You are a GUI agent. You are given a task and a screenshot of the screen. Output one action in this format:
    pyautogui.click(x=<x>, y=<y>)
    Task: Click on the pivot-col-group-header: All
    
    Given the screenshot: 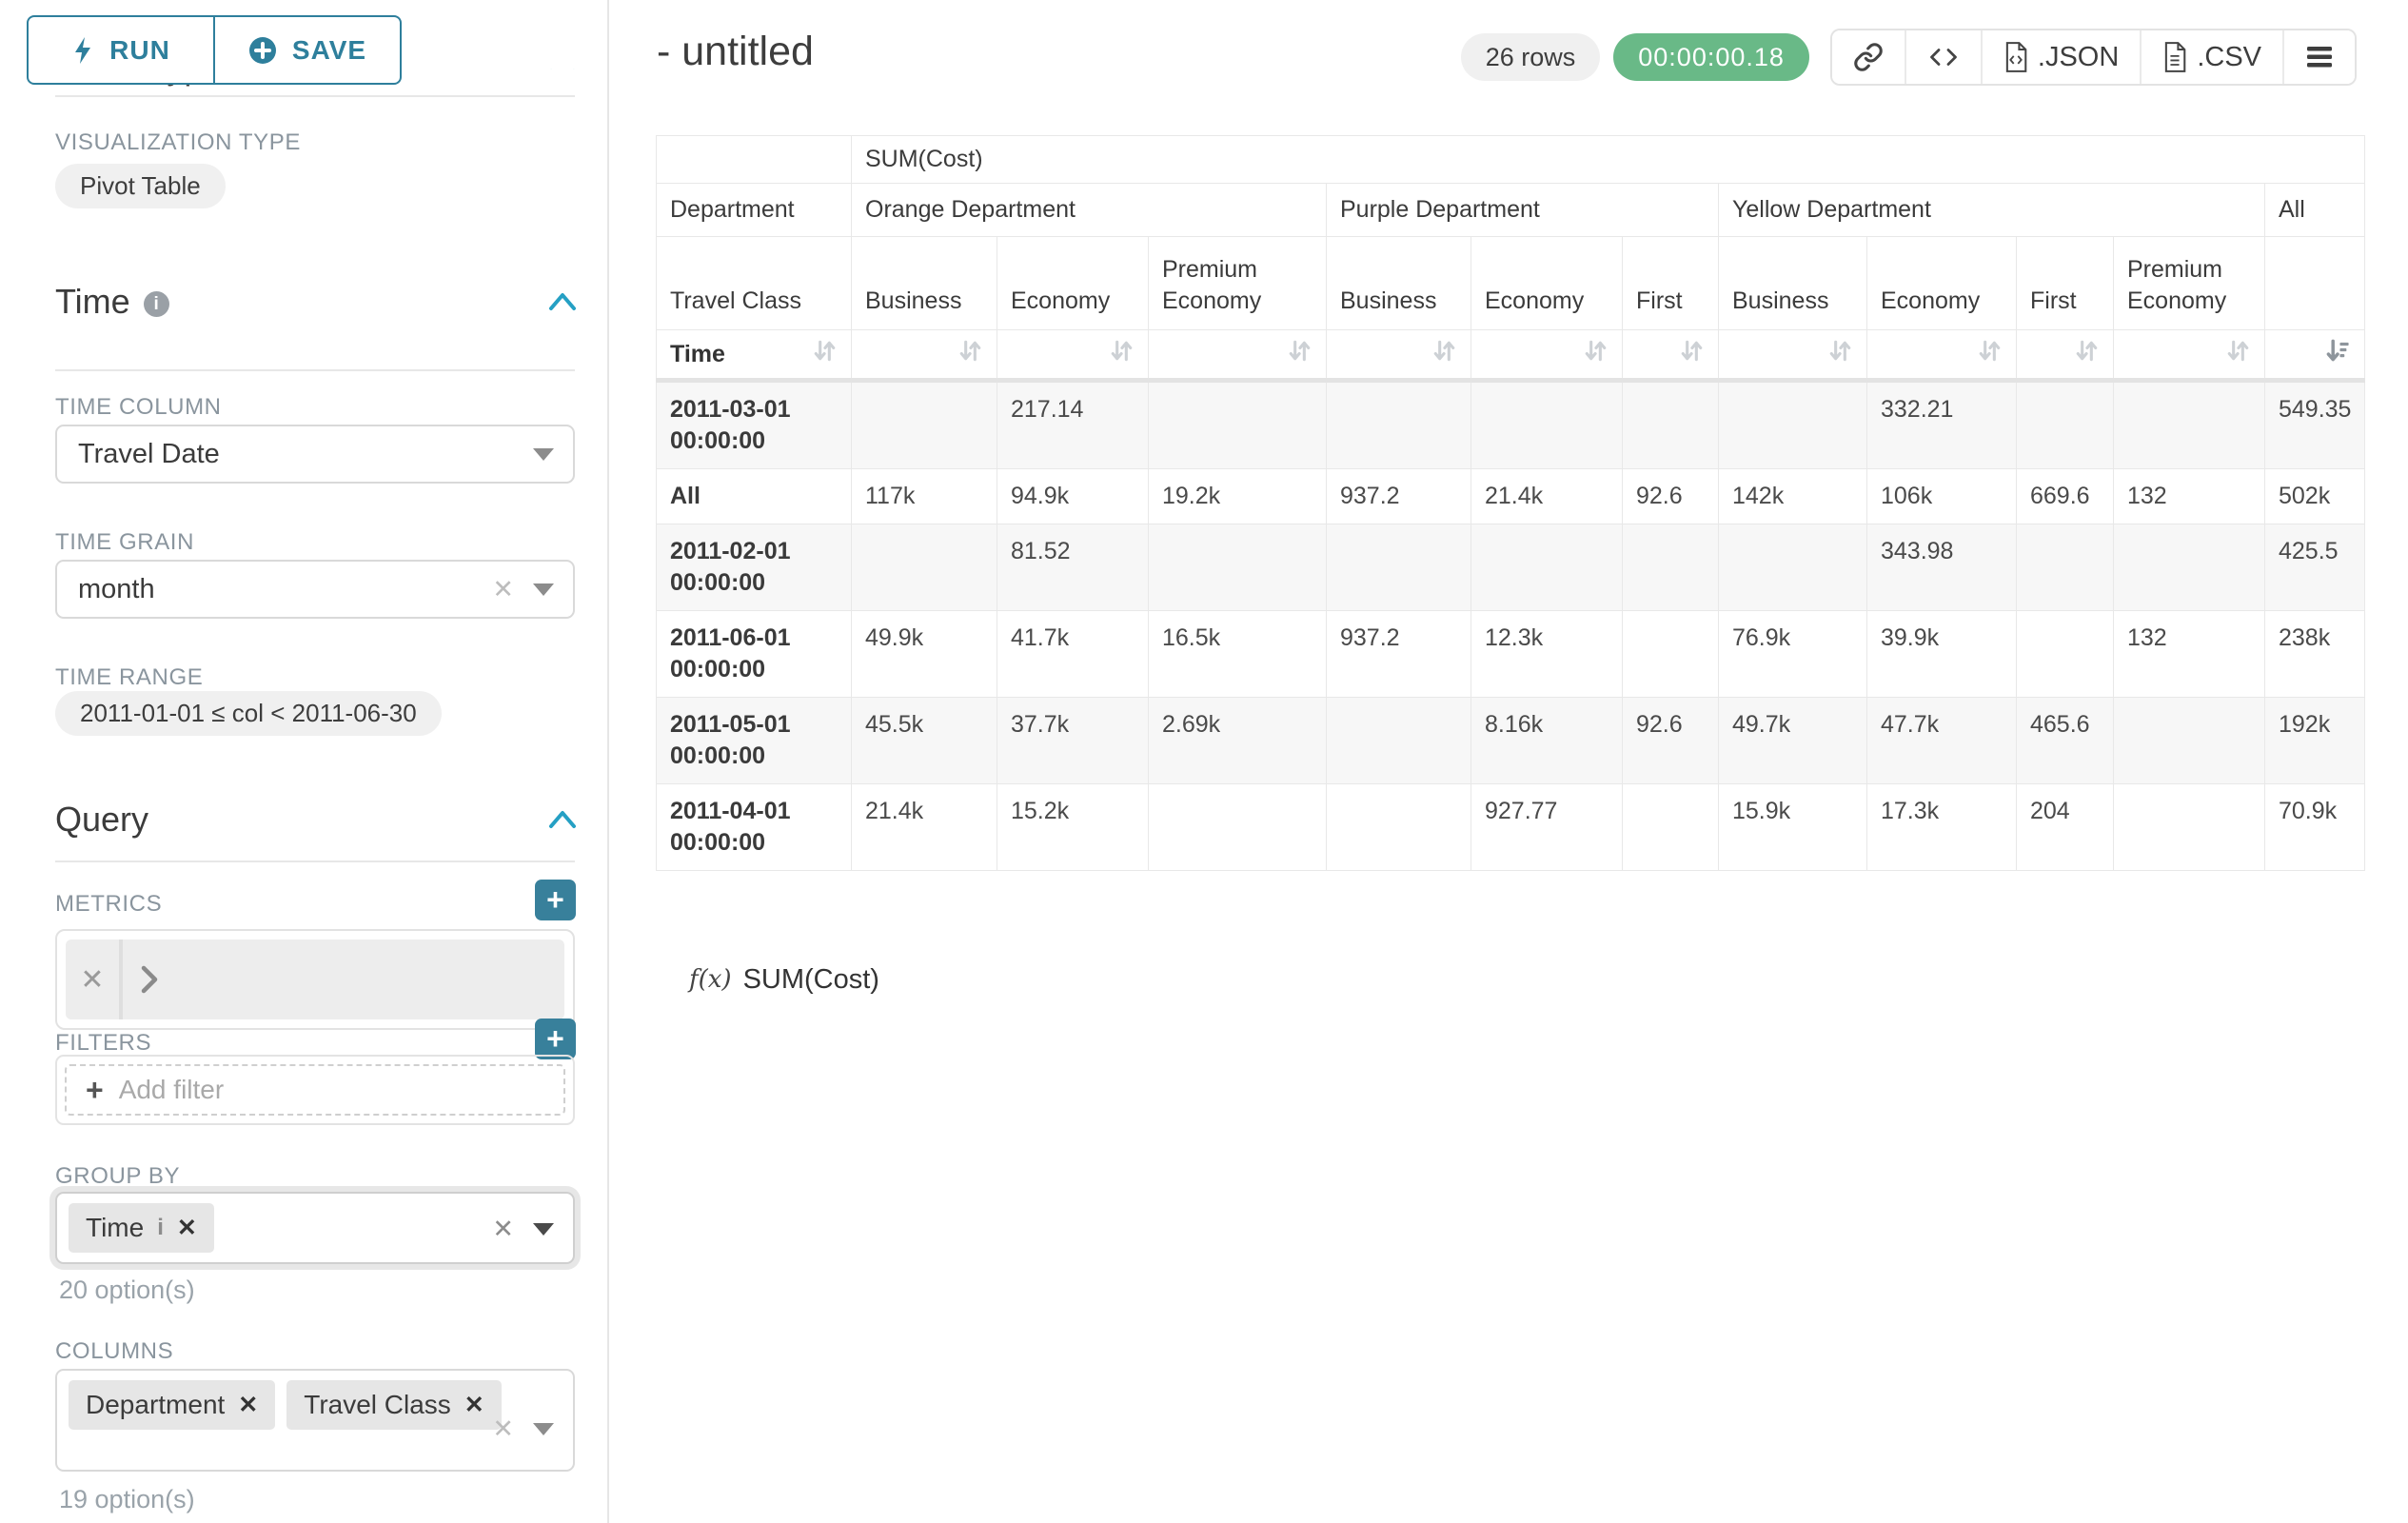 What is the action you would take?
    pyautogui.click(x=2314, y=210)
    